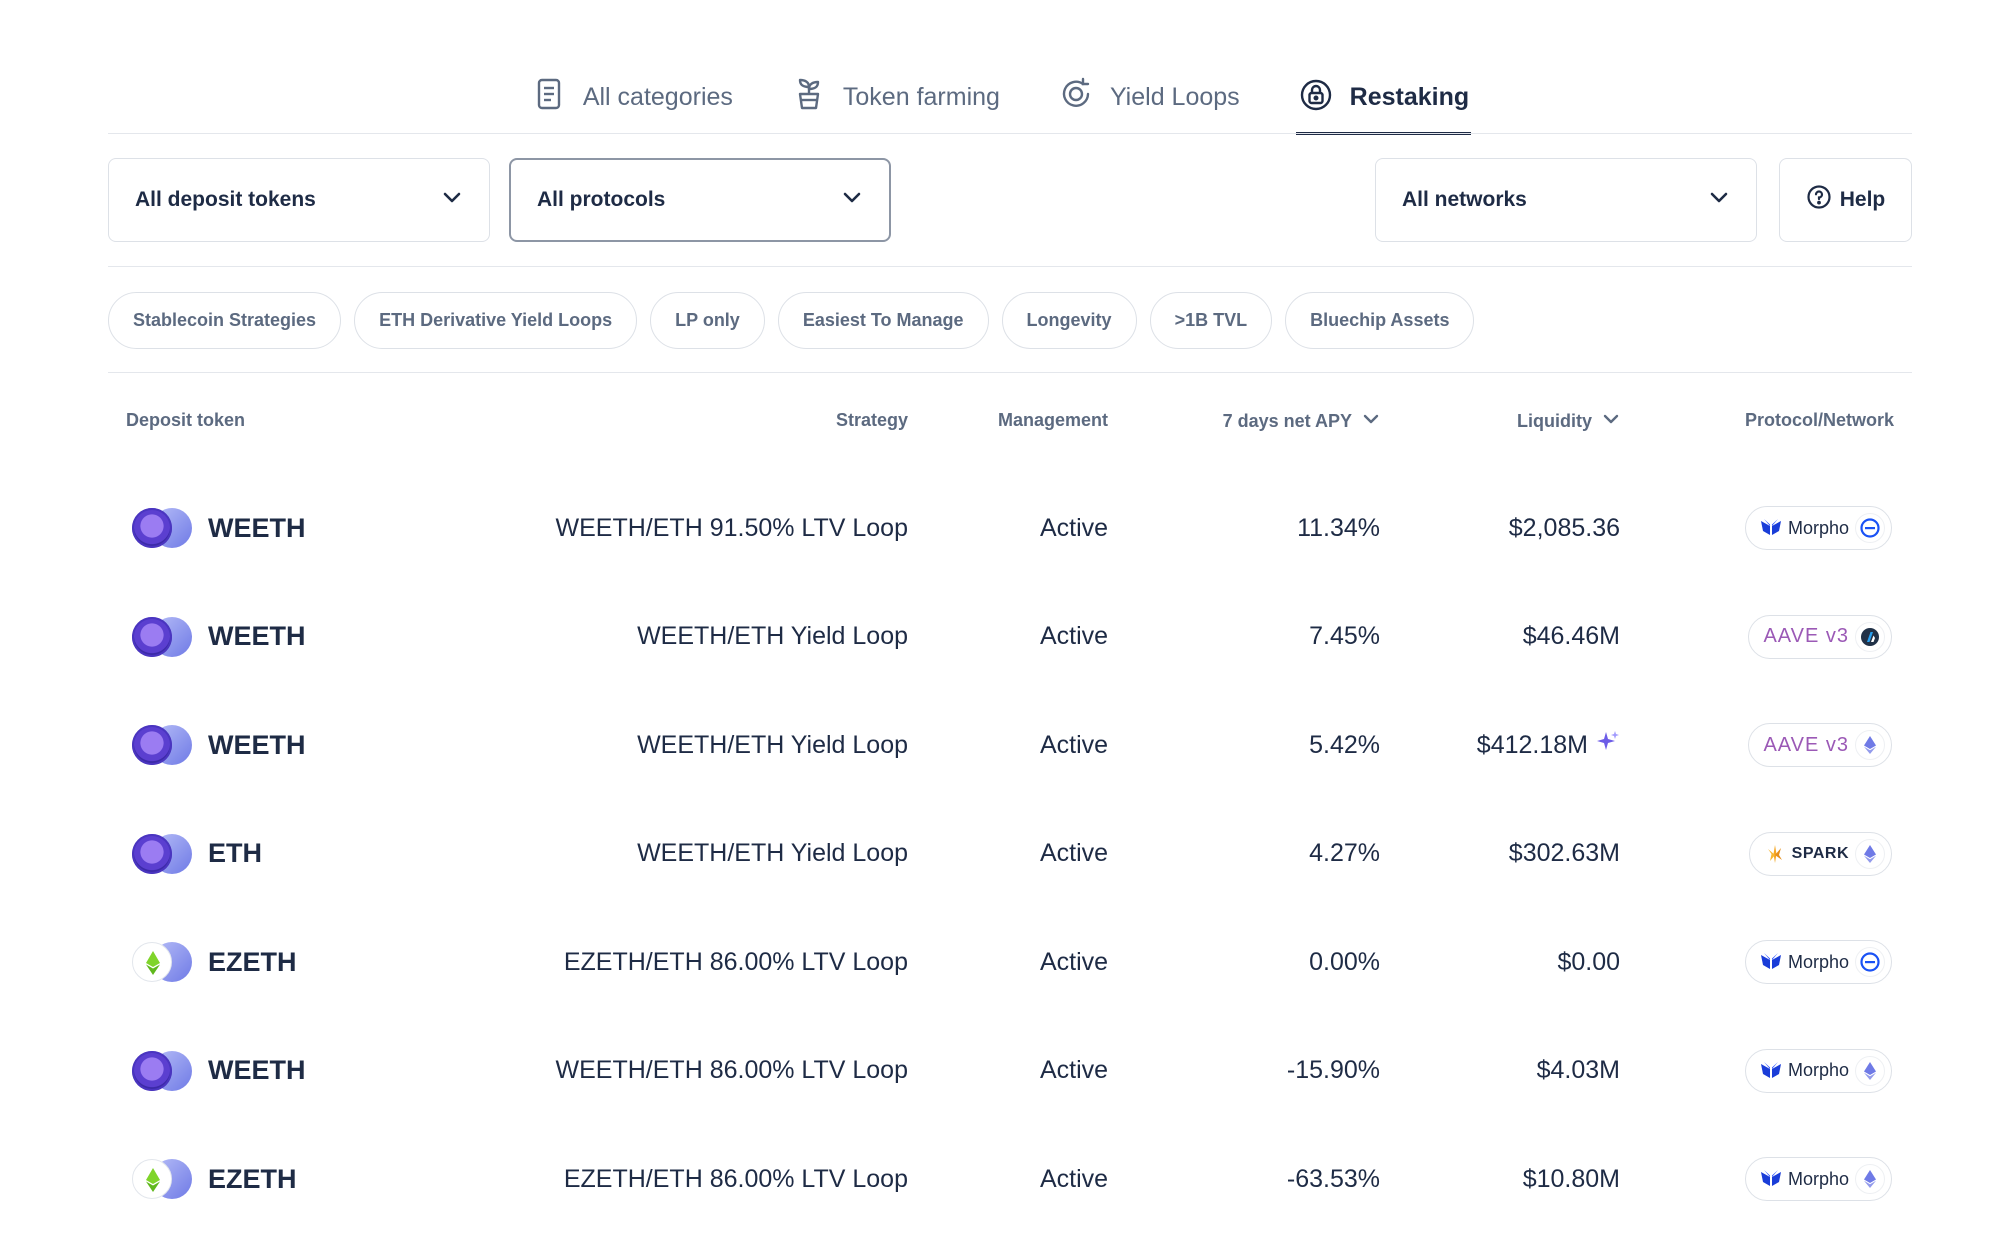  Describe the element at coordinates (1608, 745) in the screenshot. I see `sparkle-icon` at that location.